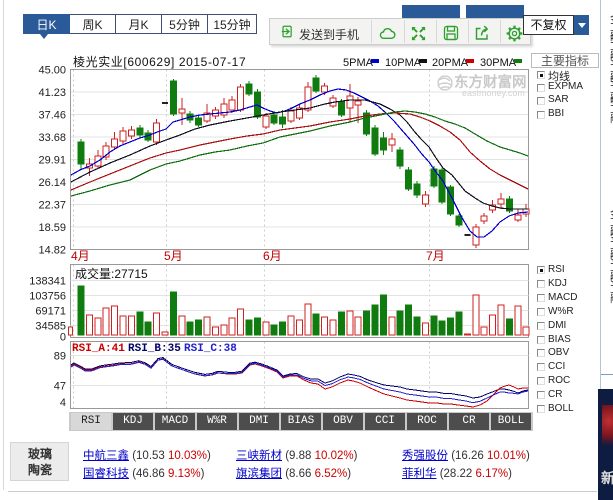 Image resolution: width=613 pixels, height=500 pixels. Describe the element at coordinates (159, 61) in the screenshot. I see `svg-text: 棱光实业[600629] 2015-07-17` at that location.